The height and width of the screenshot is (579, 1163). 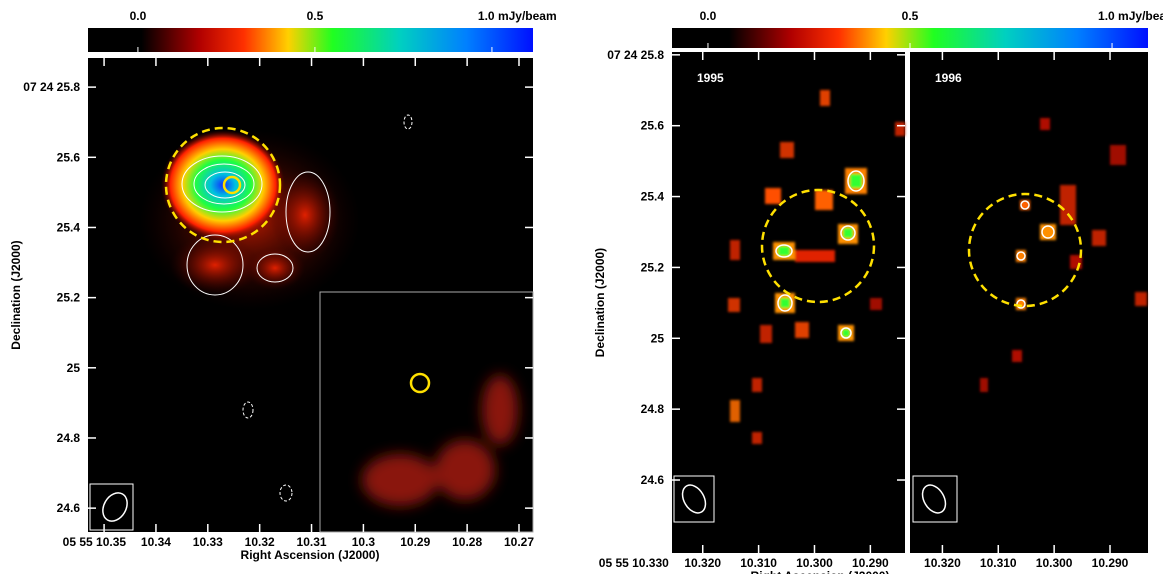 What do you see at coordinates (364, 542) in the screenshot?
I see `x-tick-label: 10.3` at bounding box center [364, 542].